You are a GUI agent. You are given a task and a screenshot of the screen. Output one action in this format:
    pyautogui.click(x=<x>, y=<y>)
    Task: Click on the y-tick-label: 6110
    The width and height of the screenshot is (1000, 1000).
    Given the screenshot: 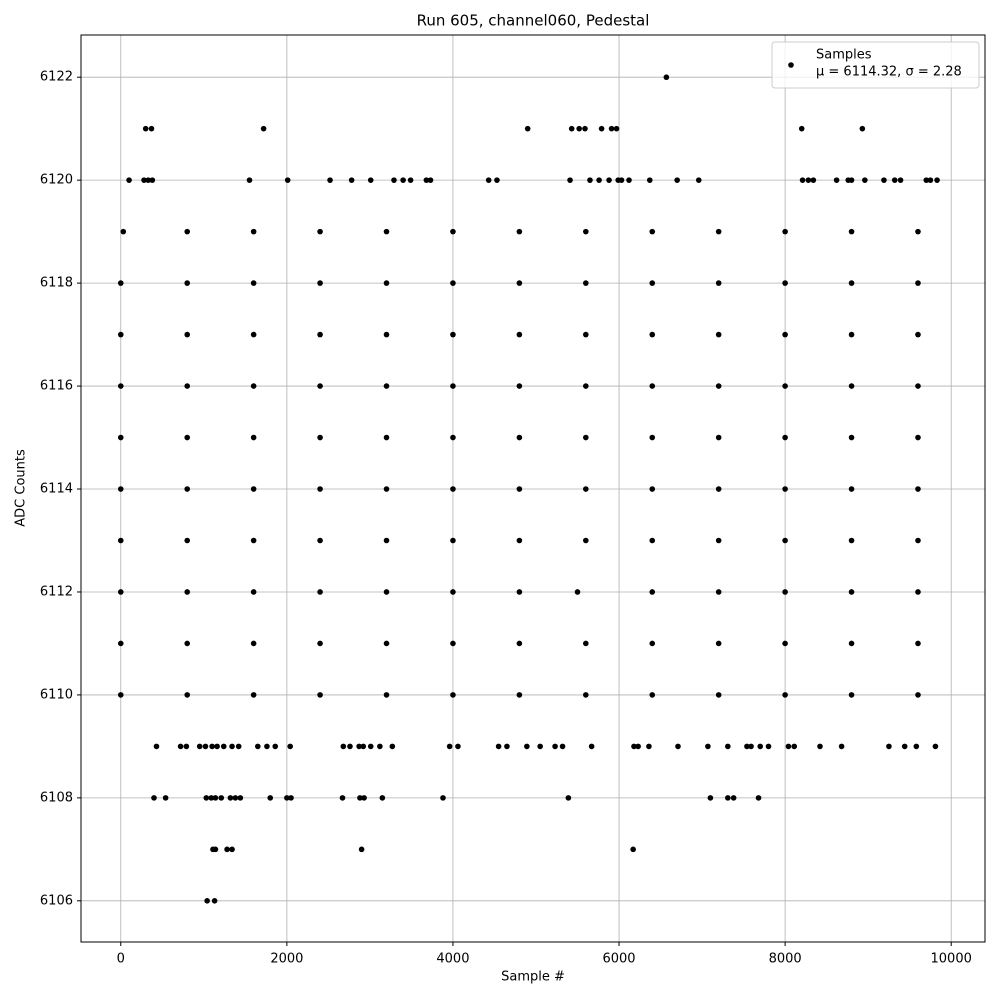 What is the action you would take?
    pyautogui.click(x=56, y=694)
    